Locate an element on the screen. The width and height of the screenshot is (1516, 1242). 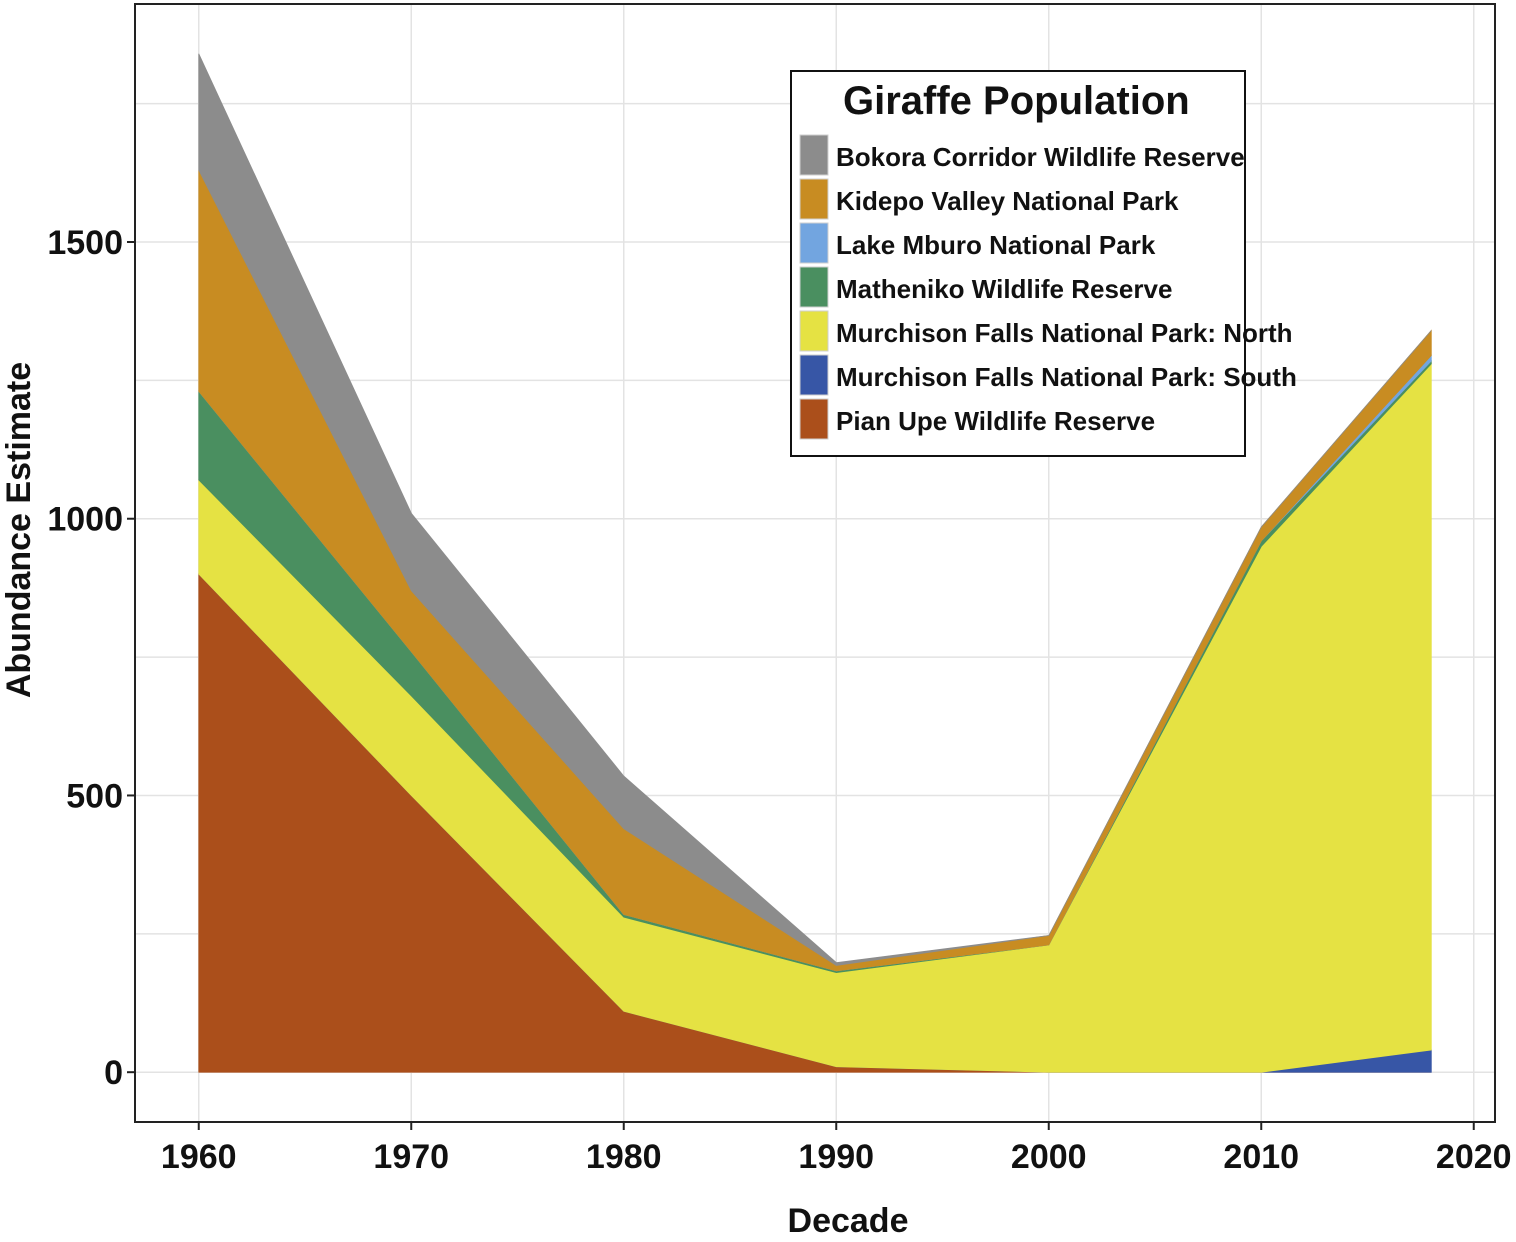
y-axis-tick-labels: 0 500 1000 1500 is located at coordinates (85, 658).